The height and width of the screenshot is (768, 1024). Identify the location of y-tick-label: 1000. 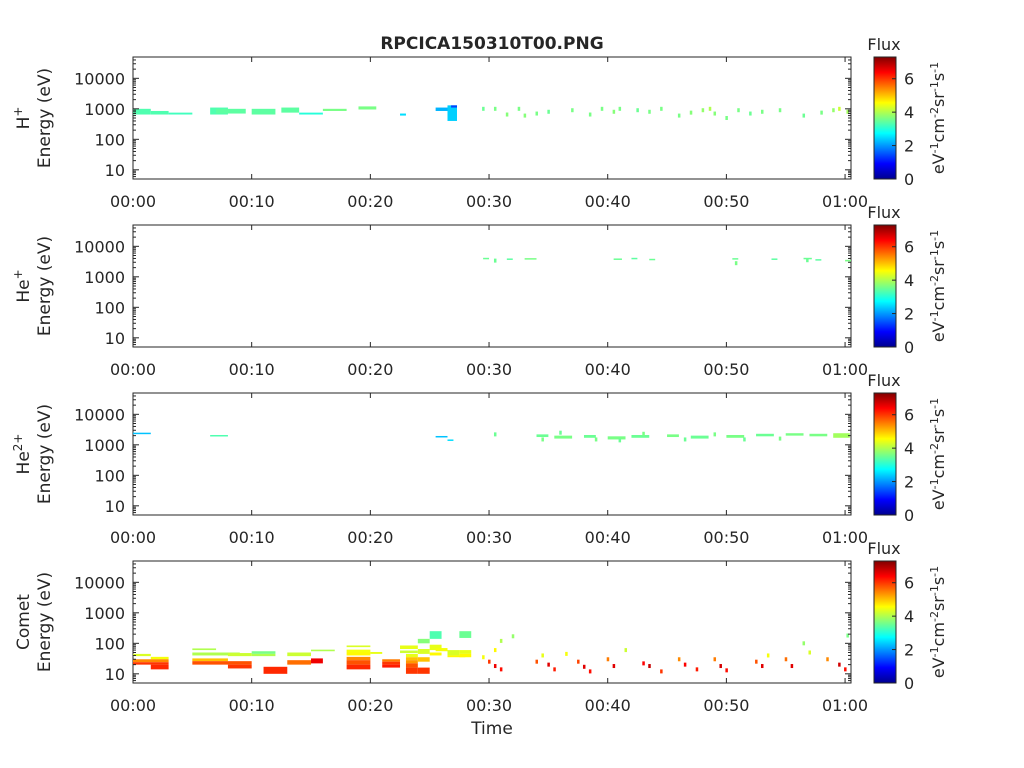
(104, 277).